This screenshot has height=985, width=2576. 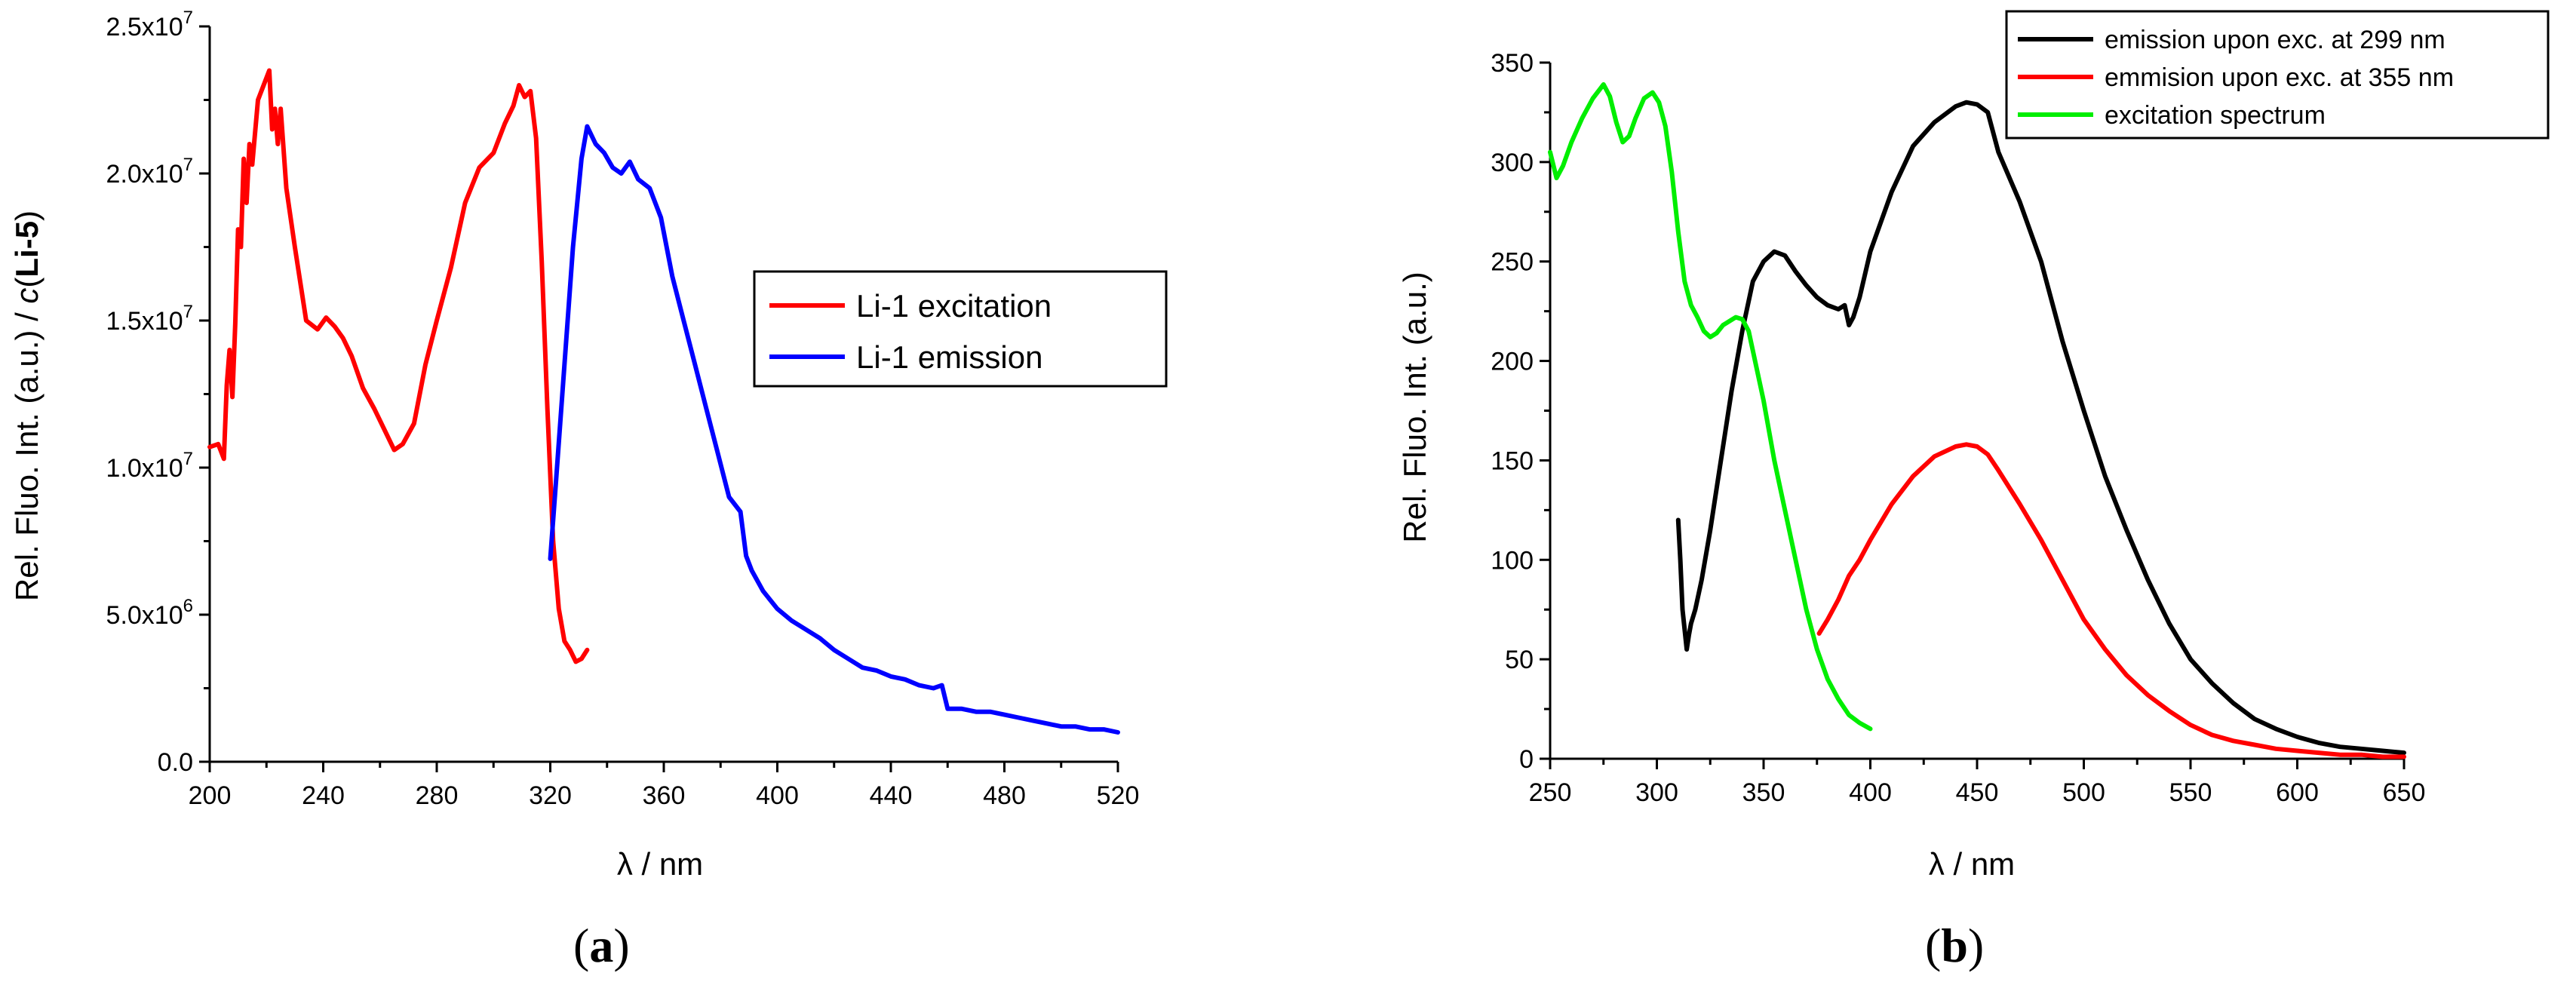 What do you see at coordinates (954, 306) in the screenshot?
I see `panel-a-legend-label-excitation: Li-1 excitation` at bounding box center [954, 306].